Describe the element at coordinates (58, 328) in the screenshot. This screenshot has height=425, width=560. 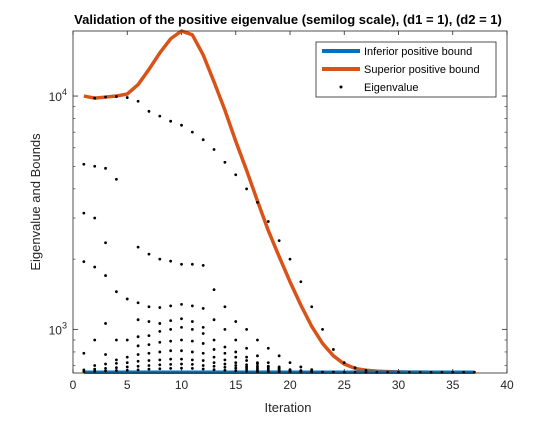
I see `y-tick-label: 103` at that location.